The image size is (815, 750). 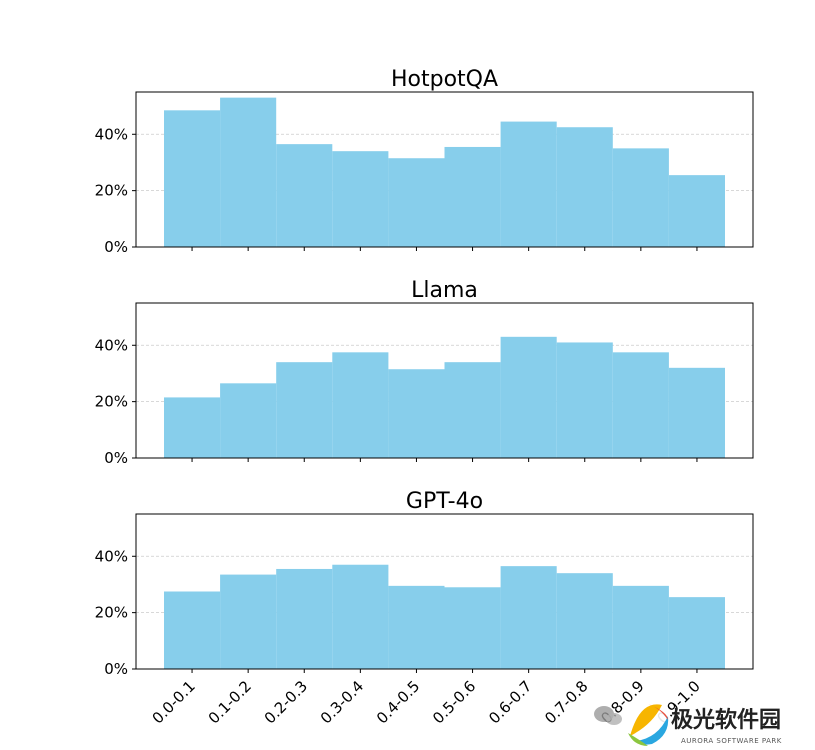 What do you see at coordinates (444, 290) in the screenshot?
I see `chart-title: Llama` at bounding box center [444, 290].